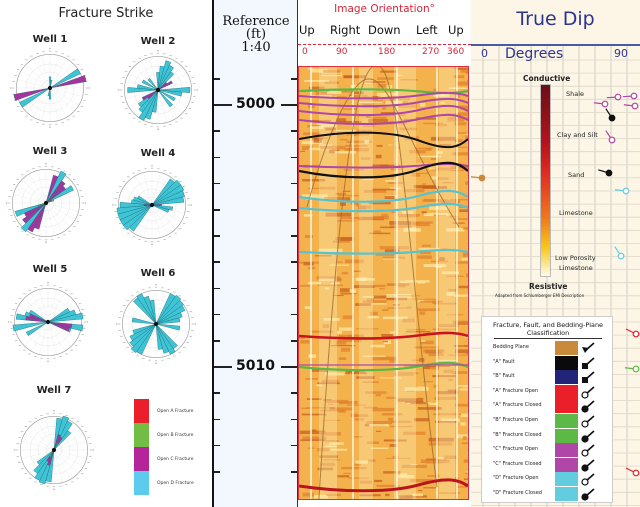 This screenshot has width=640, height=507. I want to click on fracture-strike-title: Fracture Strike, so click(106, 13).